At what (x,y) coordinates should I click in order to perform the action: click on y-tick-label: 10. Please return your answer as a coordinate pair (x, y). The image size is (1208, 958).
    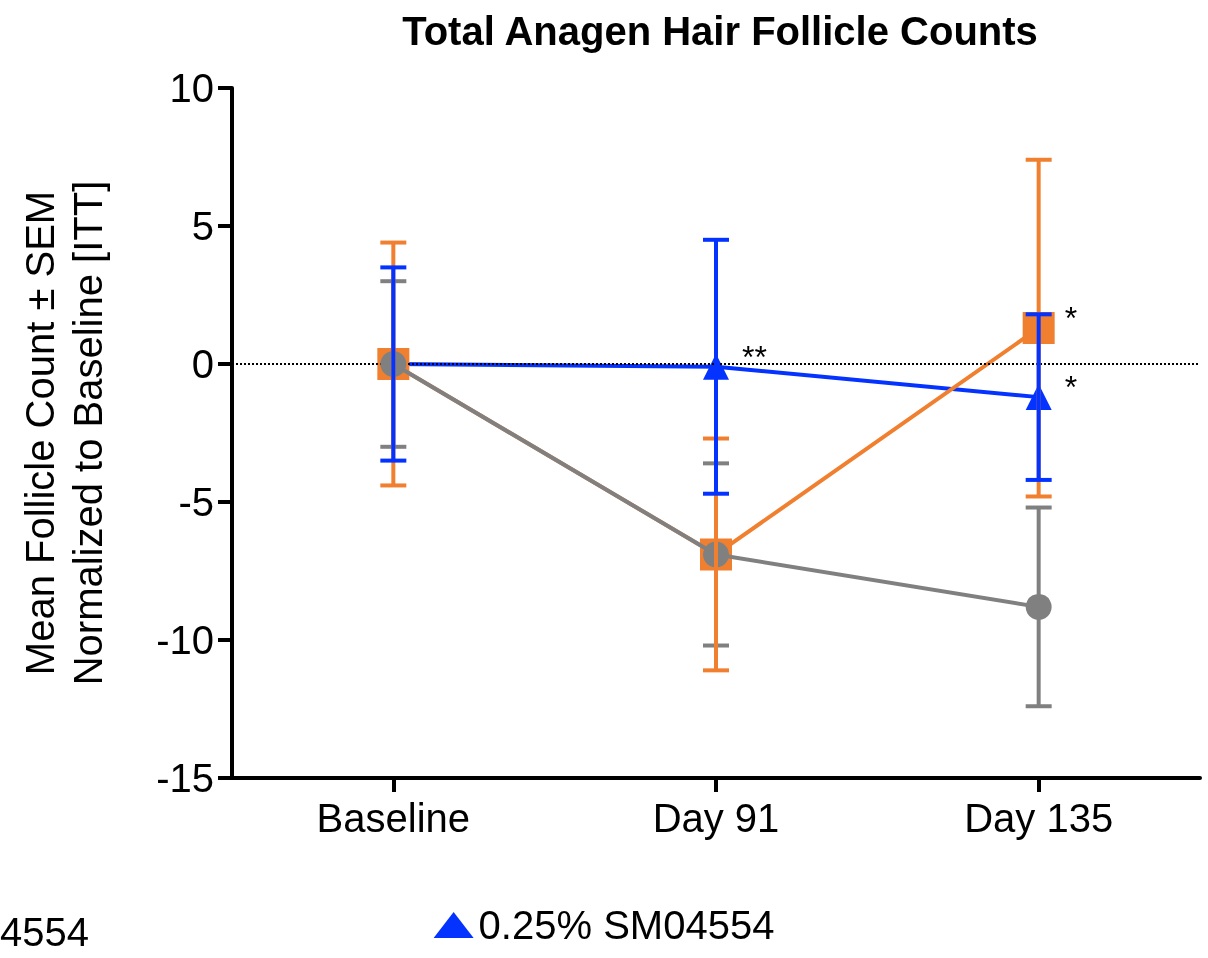
    Looking at the image, I should click on (191, 88).